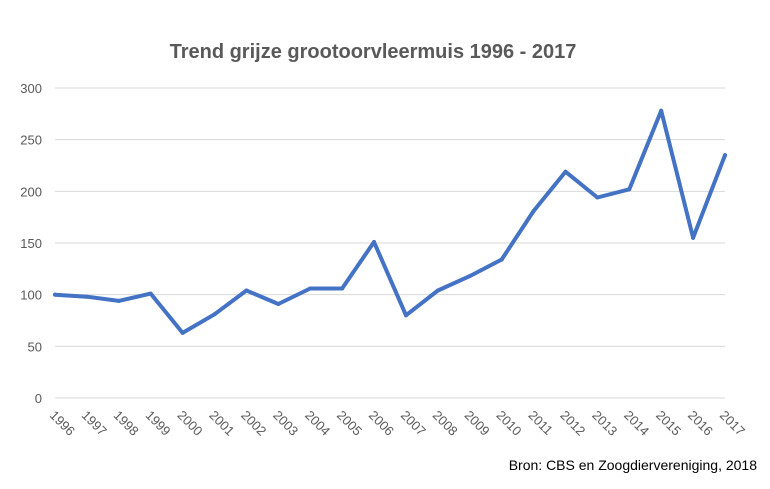 Image resolution: width=770 pixels, height=489 pixels. What do you see at coordinates (253, 423) in the screenshot?
I see `x-tick-label: 2002` at bounding box center [253, 423].